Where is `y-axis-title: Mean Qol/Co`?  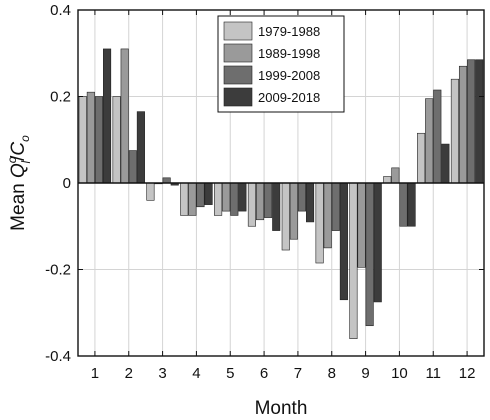
y-axis-title: Mean Qol/Co is located at coordinates (19, 183).